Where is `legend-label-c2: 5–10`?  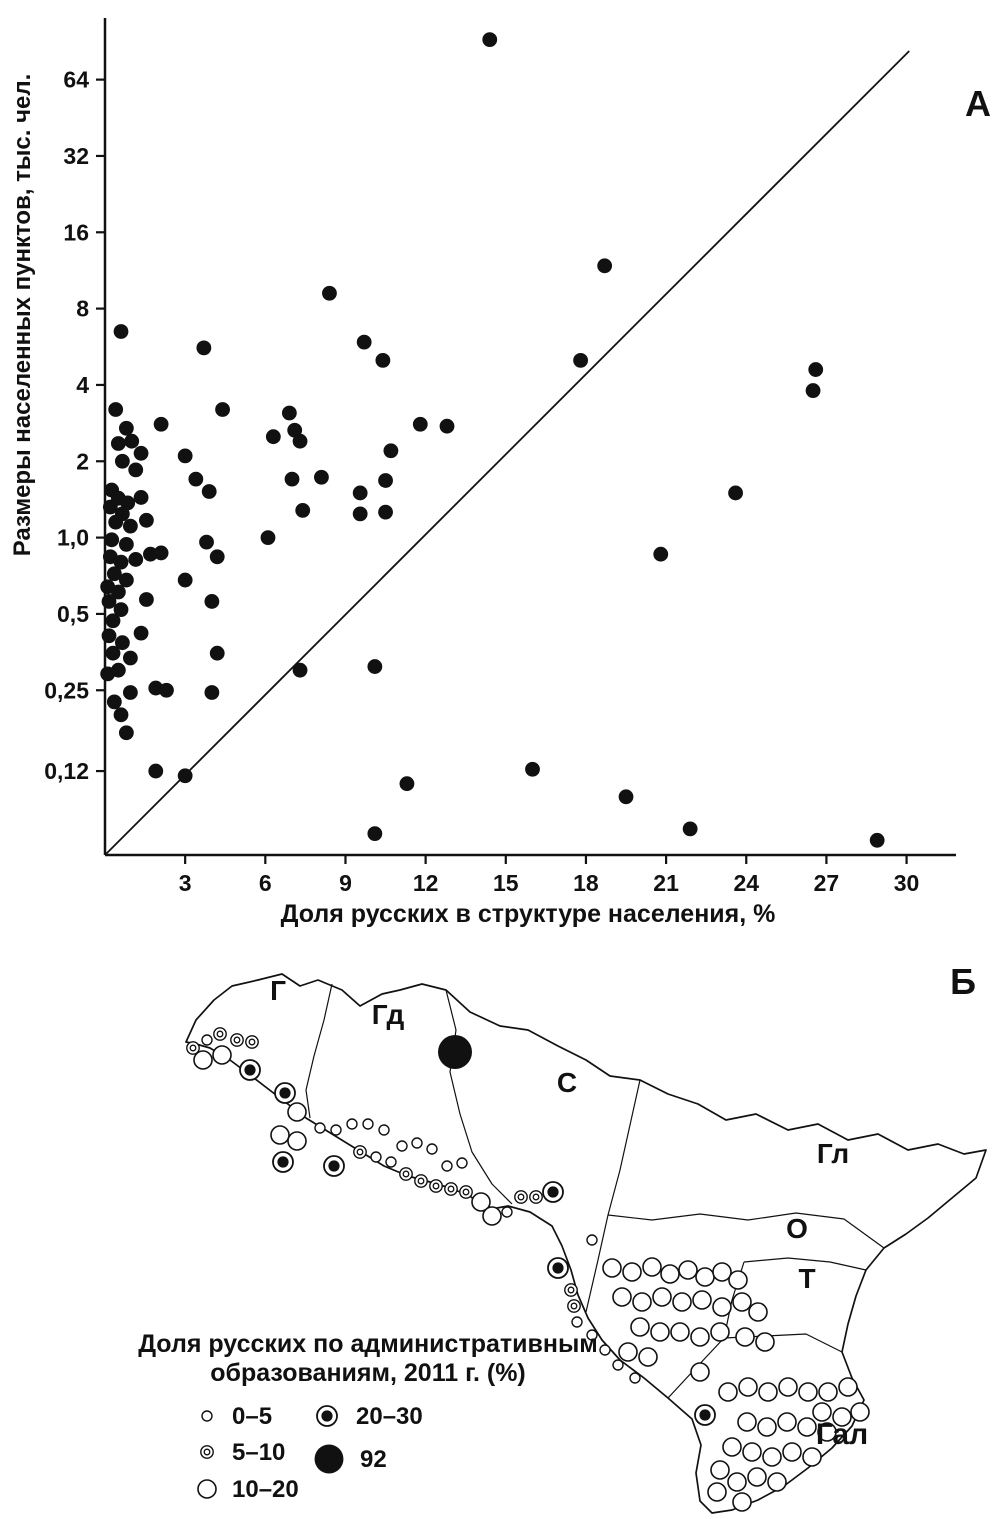 legend-label-c2: 5–10 is located at coordinates (258, 1452).